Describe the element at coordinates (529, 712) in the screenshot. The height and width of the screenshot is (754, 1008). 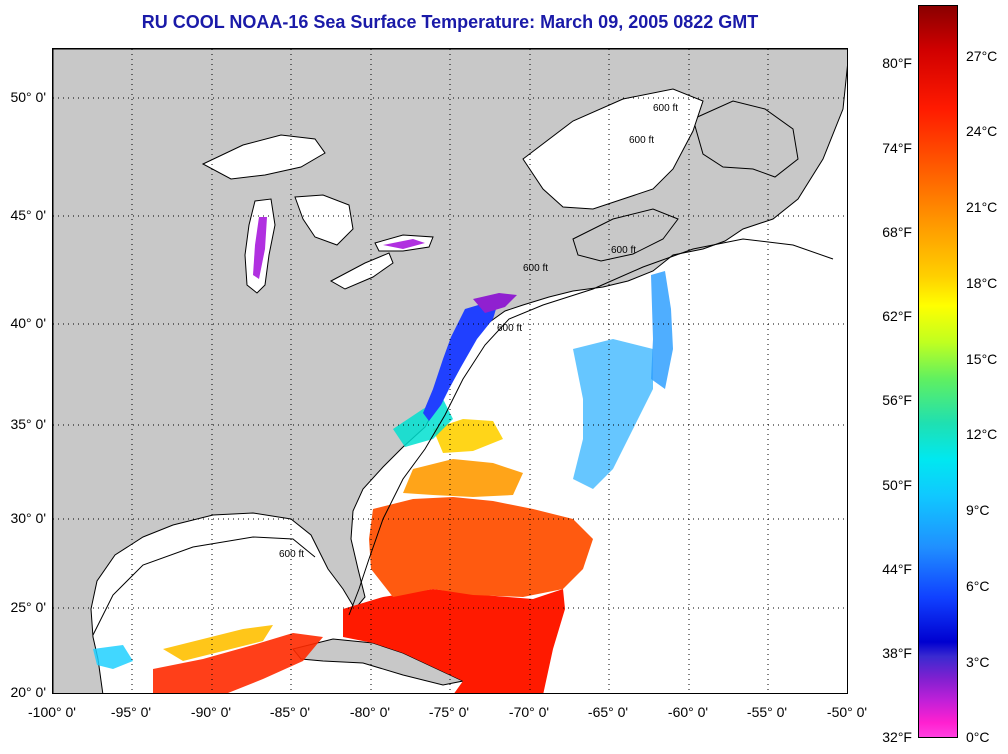
I see `lon-label-70: -70° 0'` at that location.